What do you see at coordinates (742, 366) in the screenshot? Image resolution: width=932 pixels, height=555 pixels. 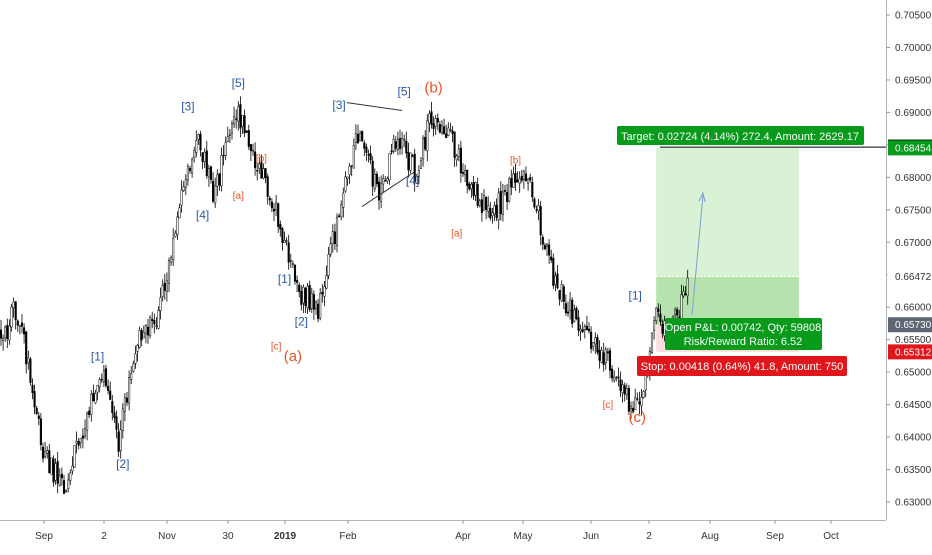 I see `stop-label: Stop: 0.00418 (0.64%) 41.8, Amount: 750` at bounding box center [742, 366].